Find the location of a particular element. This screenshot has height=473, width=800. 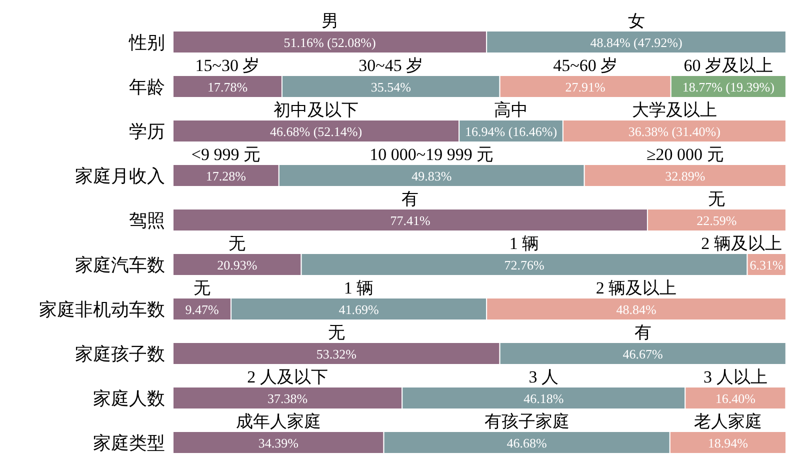

data-label: 6.31% is located at coordinates (767, 265).